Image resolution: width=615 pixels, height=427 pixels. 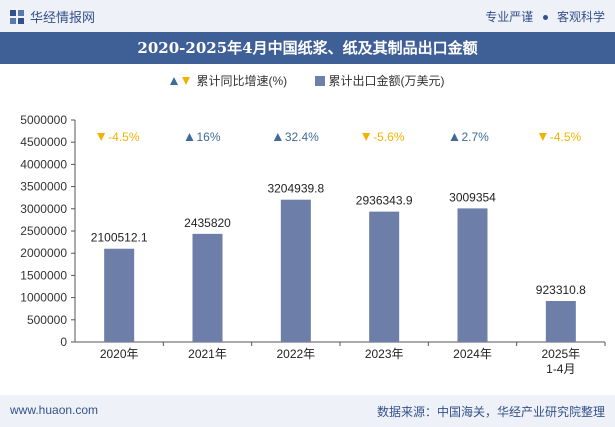 I want to click on brand-logo-icon, so click(x=17, y=16).